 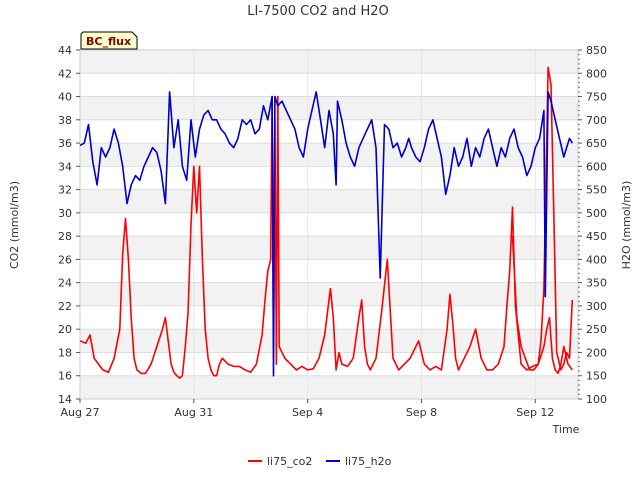 I want to click on badge: BC_flux, so click(x=109, y=40).